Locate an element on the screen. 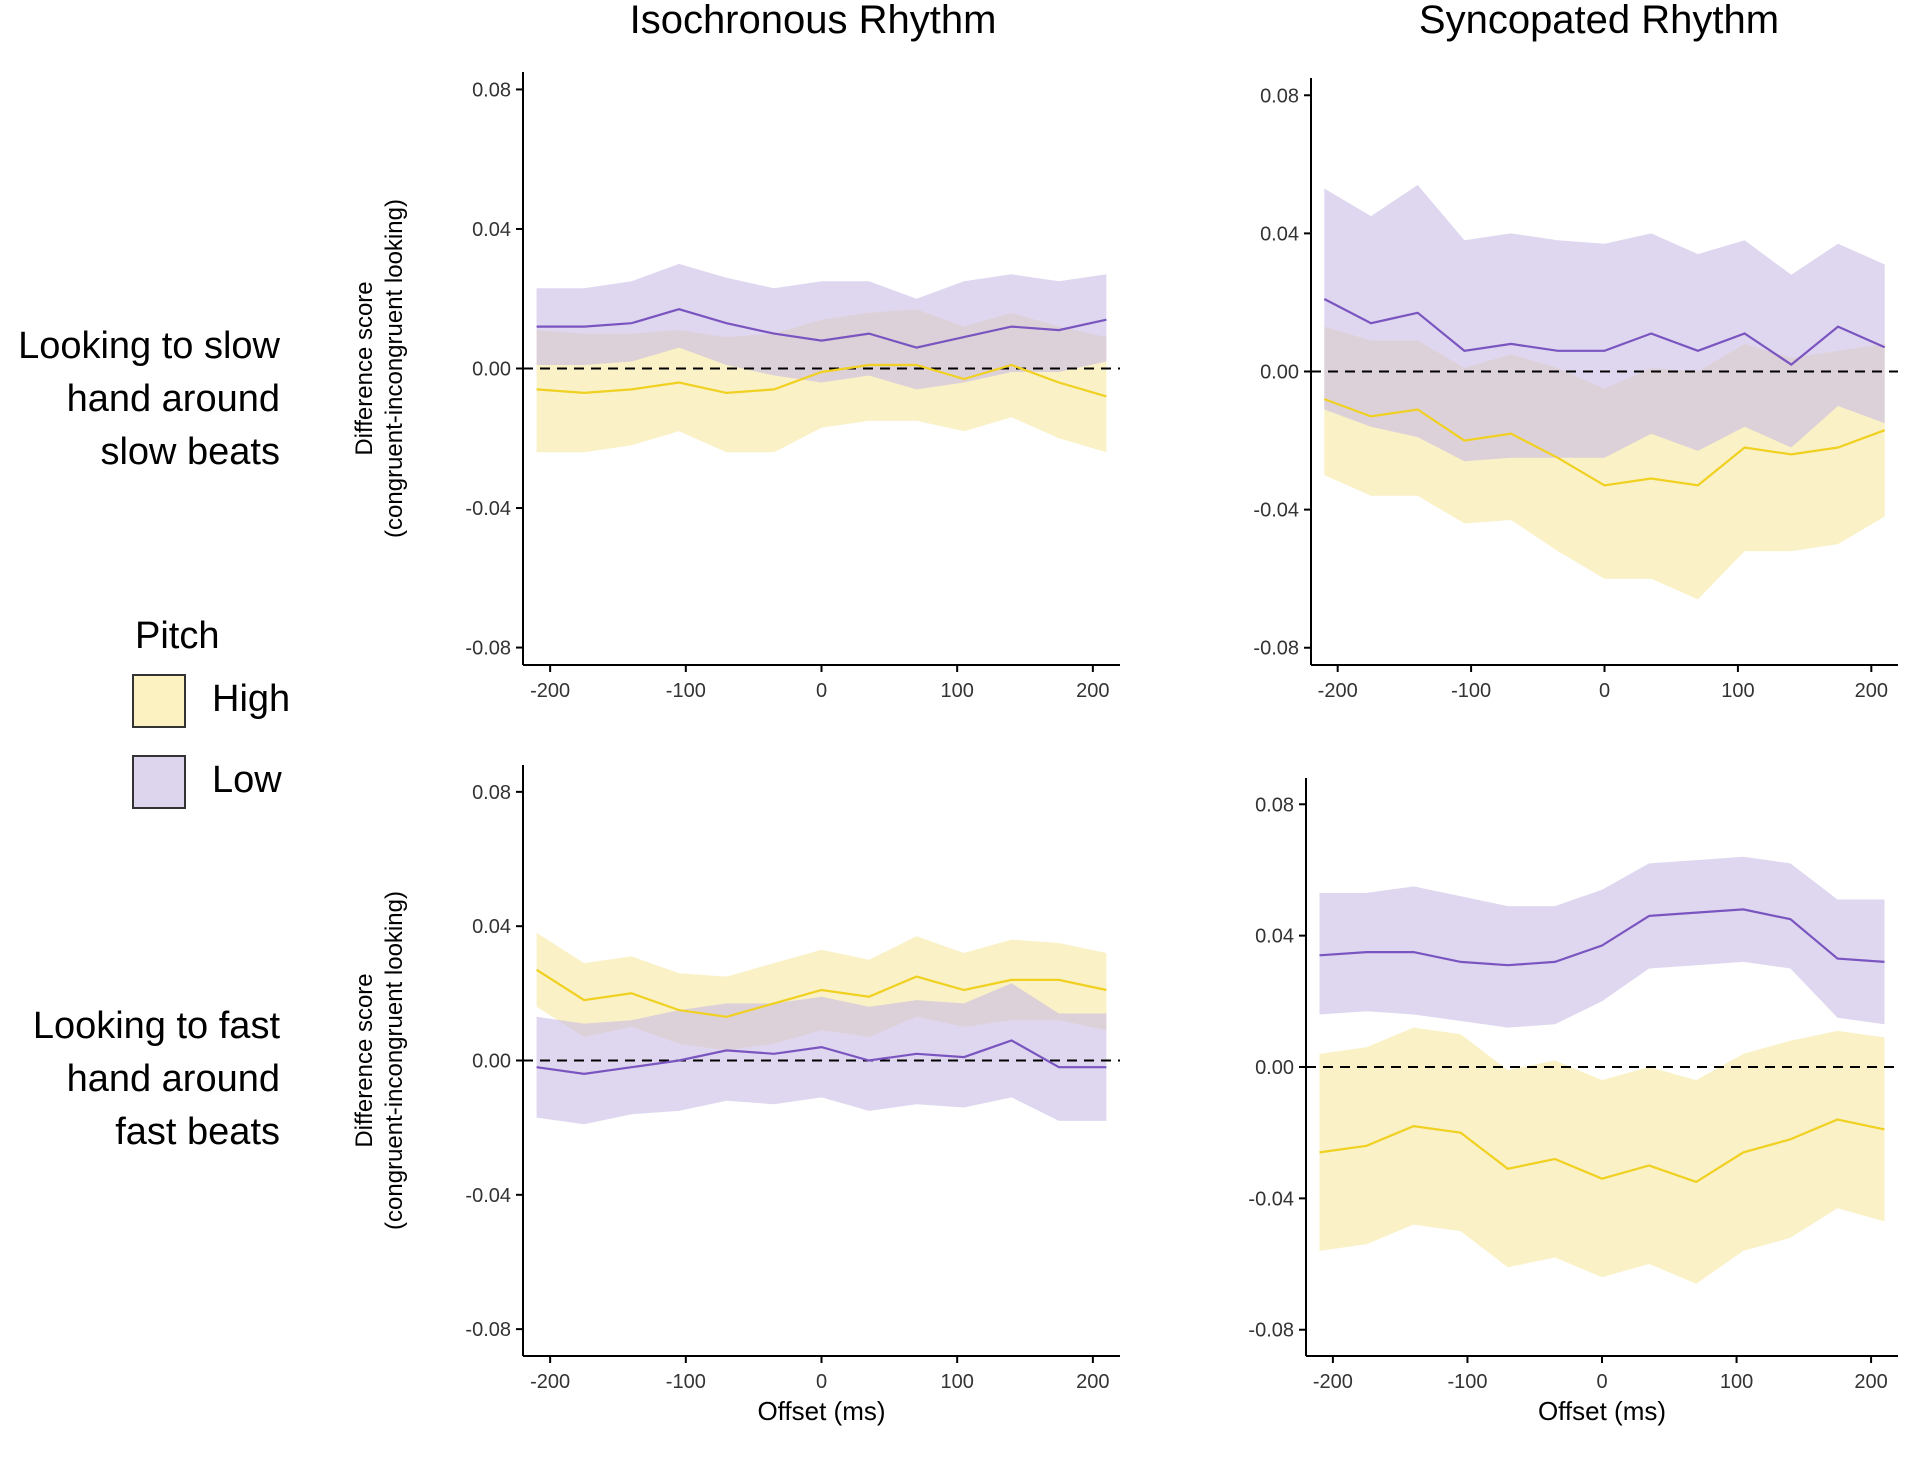 This screenshot has width=1908, height=1461. panel-4-x-tick-label: 0 is located at coordinates (1601, 1382).